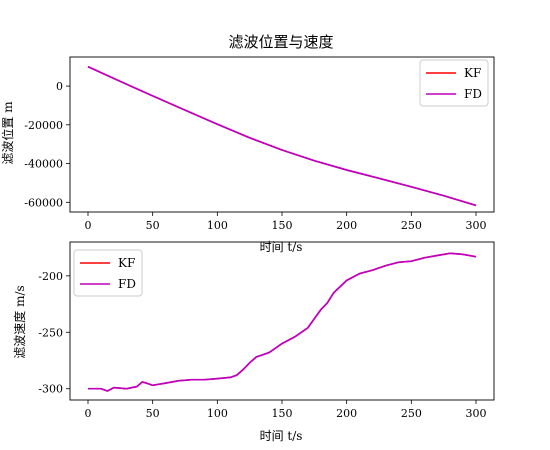 The image size is (550, 450). I want to click on velocity-legend: KF FD, so click(108, 273).